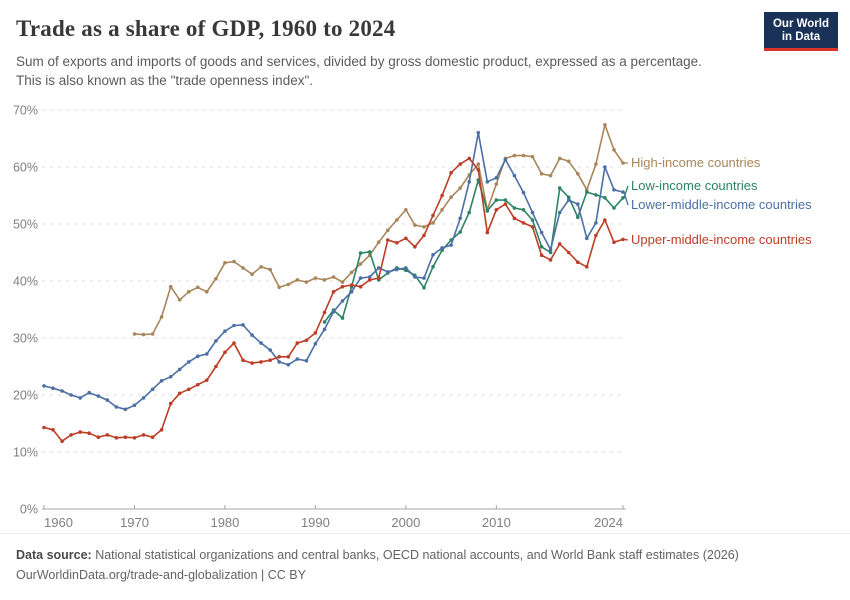 This screenshot has height=600, width=850. What do you see at coordinates (469, 182) in the screenshot?
I see `chart-point-2-2007` at bounding box center [469, 182].